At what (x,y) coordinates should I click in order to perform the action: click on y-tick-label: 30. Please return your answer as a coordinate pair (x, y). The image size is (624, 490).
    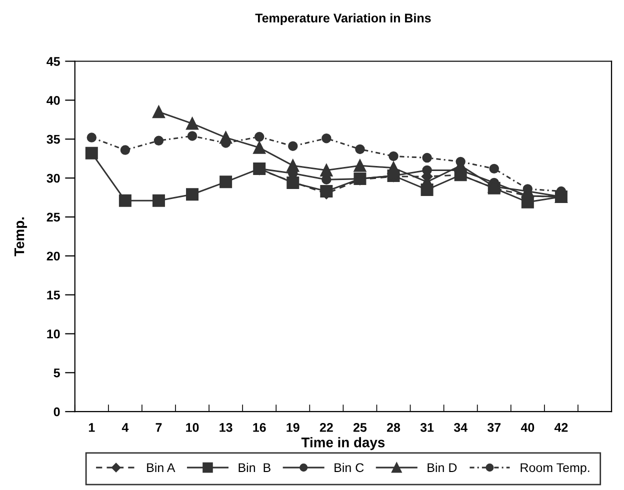
    Looking at the image, I should click on (53, 178).